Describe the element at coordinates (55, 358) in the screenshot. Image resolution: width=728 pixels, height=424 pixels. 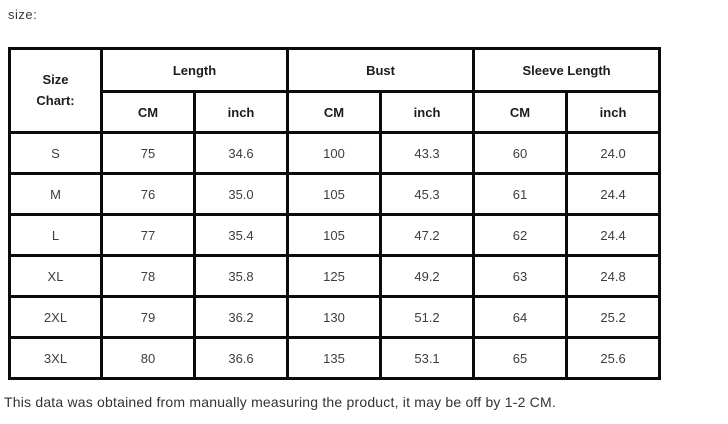
I see `size-cell: 3XL` at that location.